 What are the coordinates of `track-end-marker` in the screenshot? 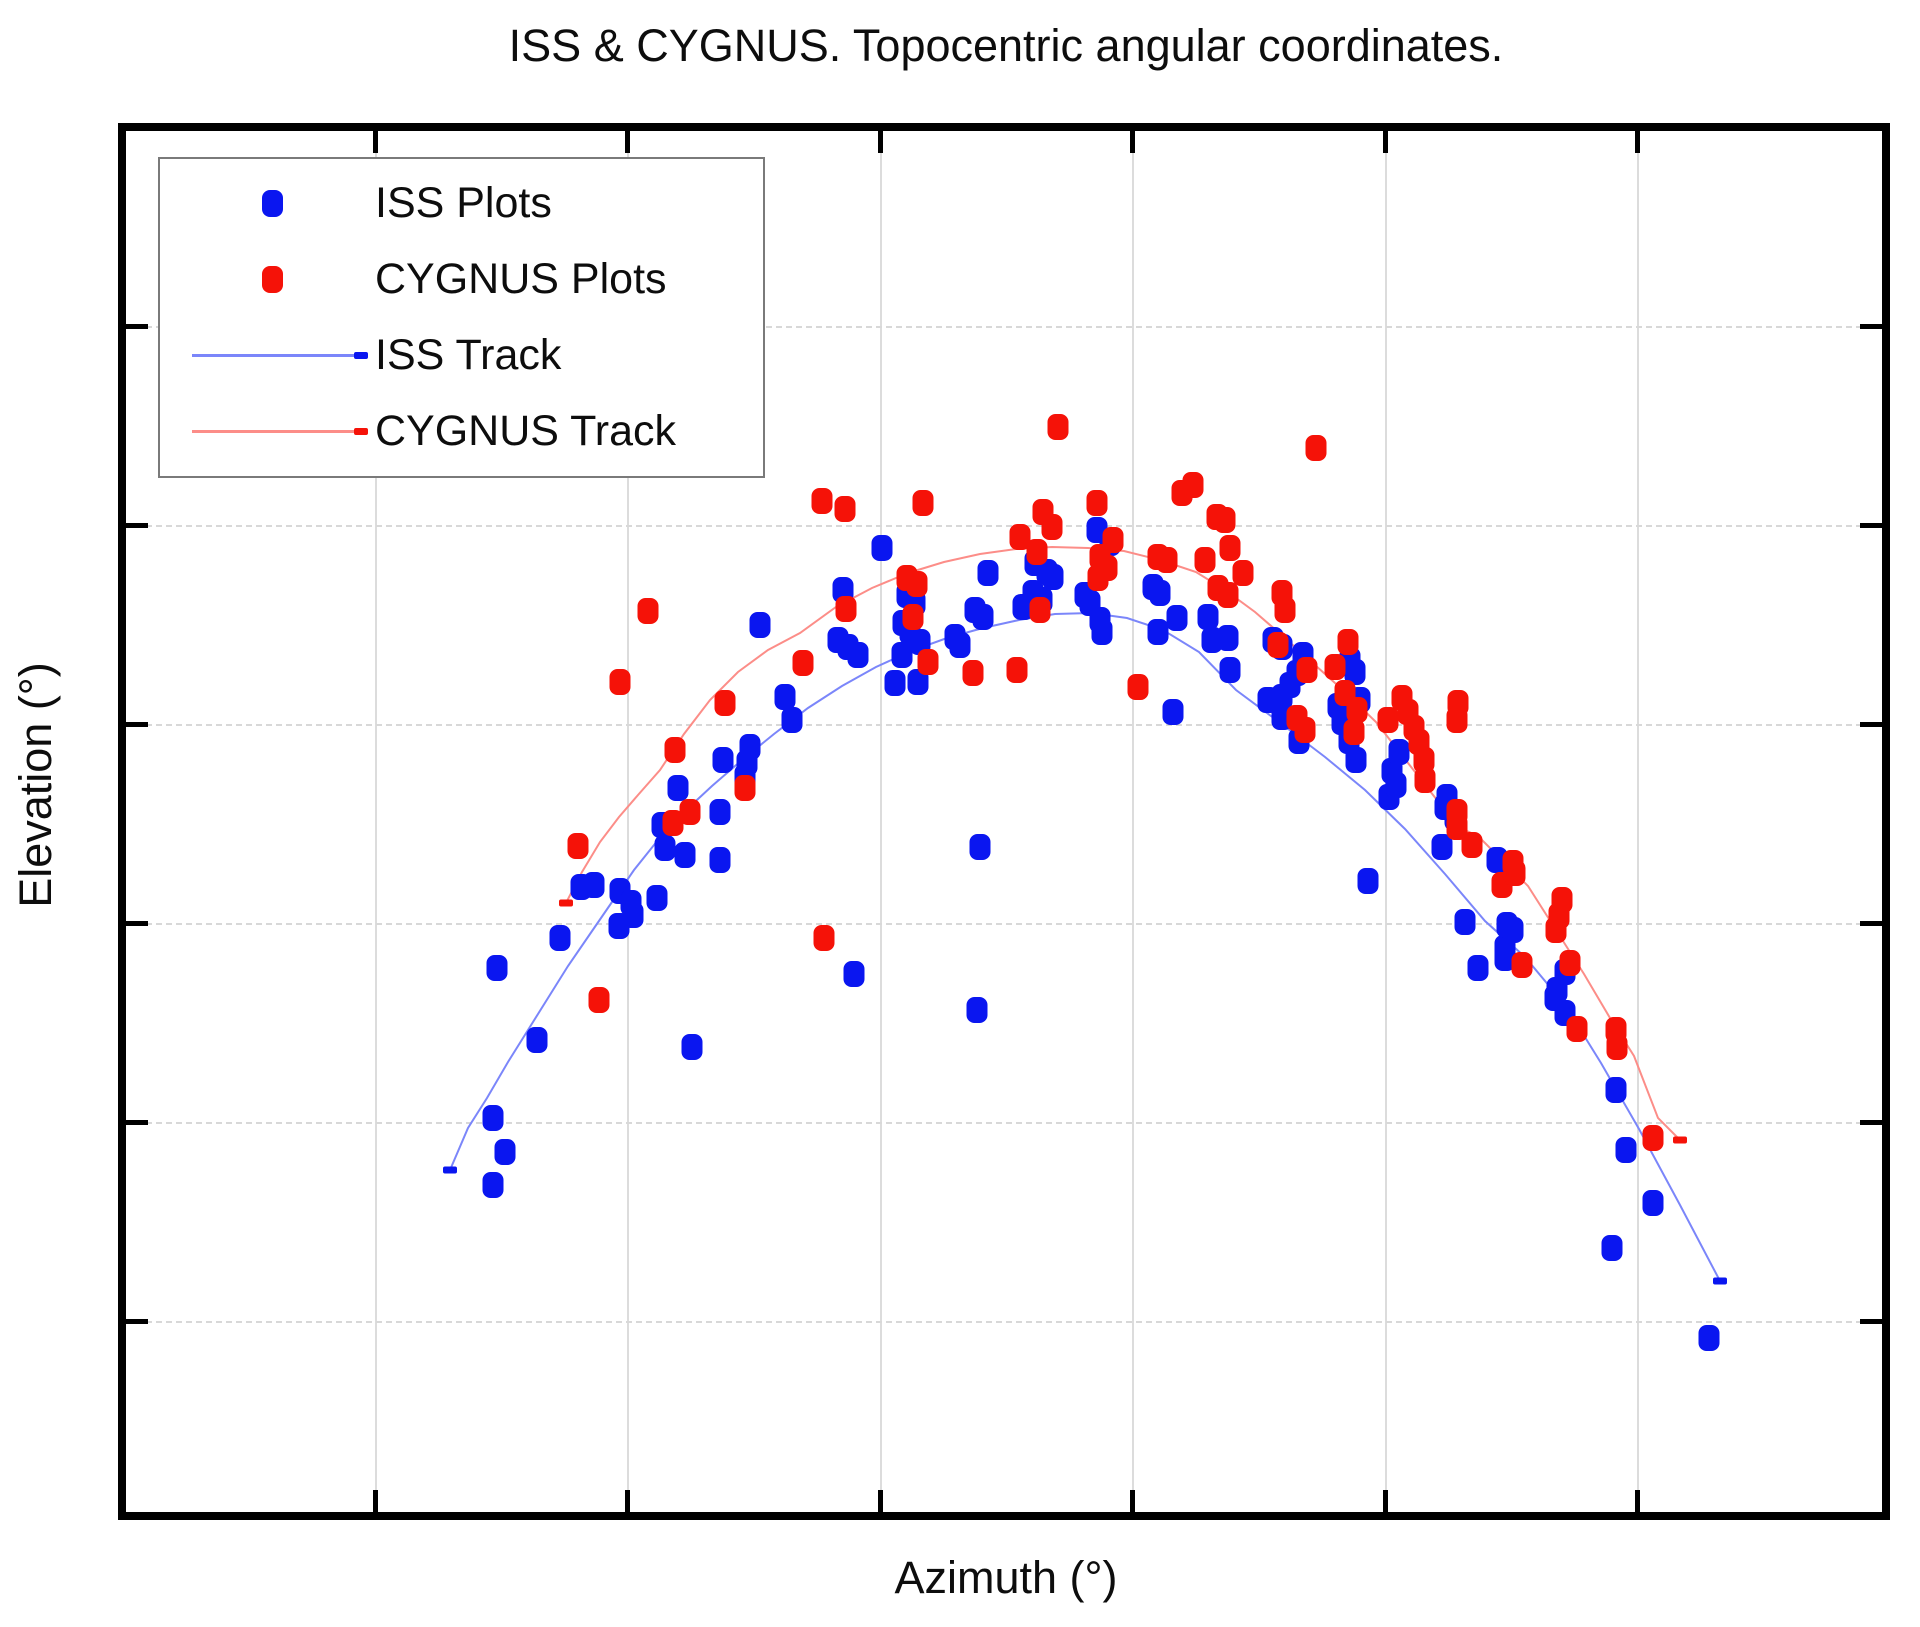 It's located at (566, 903).